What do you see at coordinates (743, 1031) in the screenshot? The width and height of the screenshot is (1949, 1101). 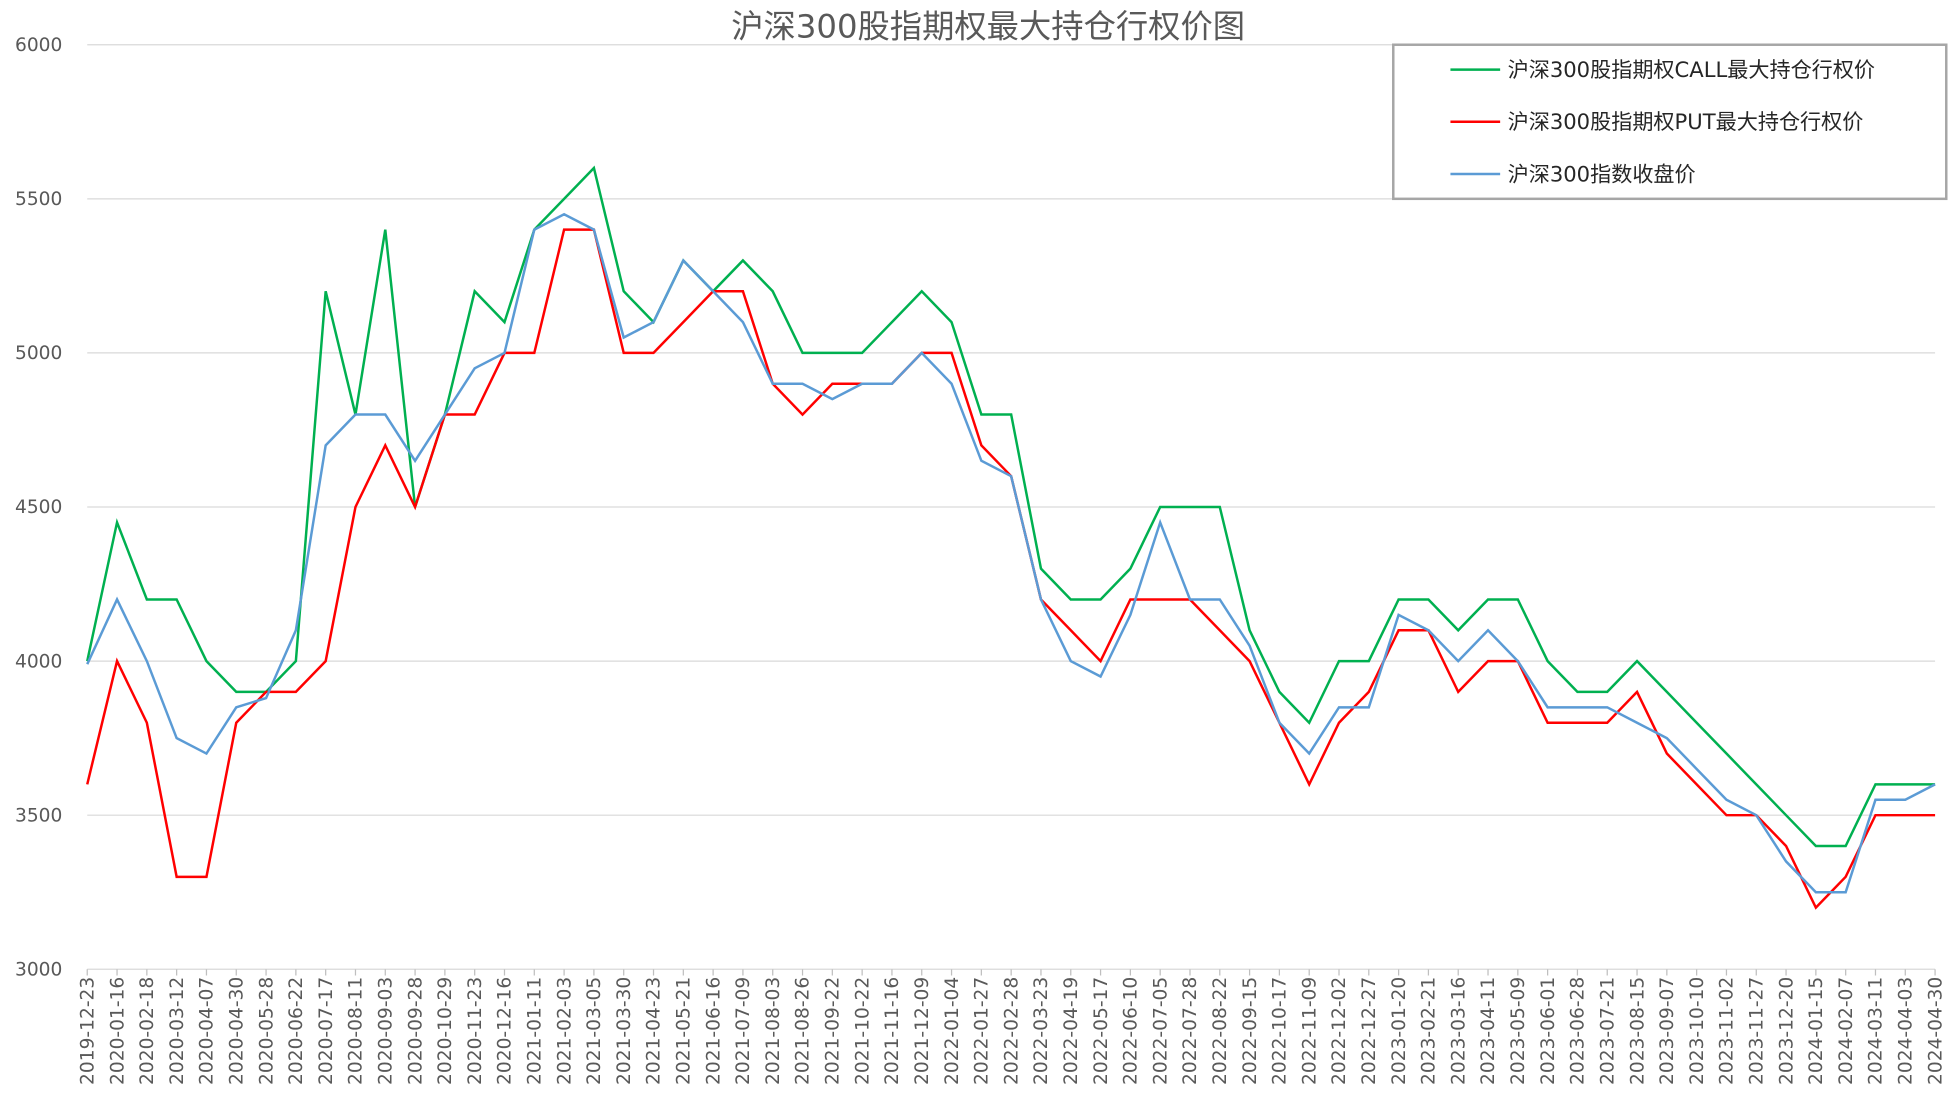 I see `x-tick-label: 2021-07-09` at bounding box center [743, 1031].